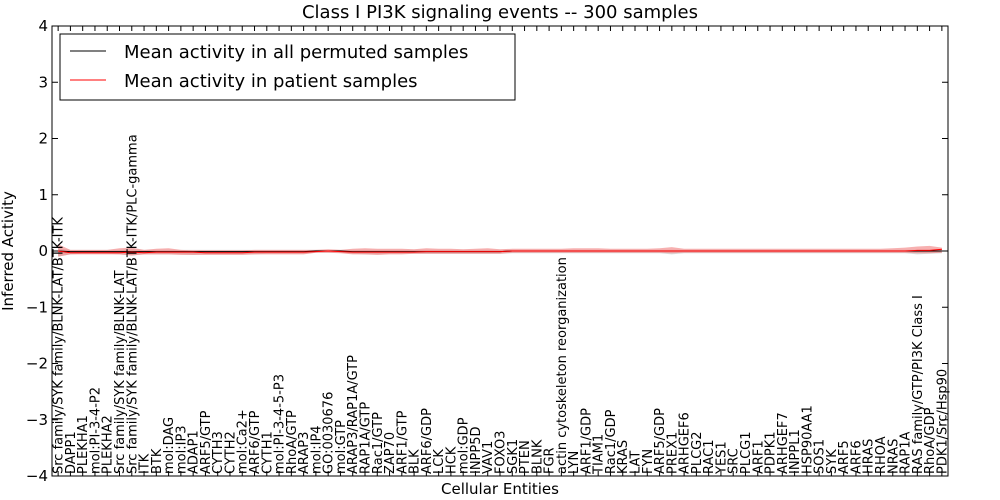 This screenshot has height=500, width=1000. Describe the element at coordinates (120, 372) in the screenshot. I see `x-tick-label: Src family/SYK family/BLNK-LAT` at that location.